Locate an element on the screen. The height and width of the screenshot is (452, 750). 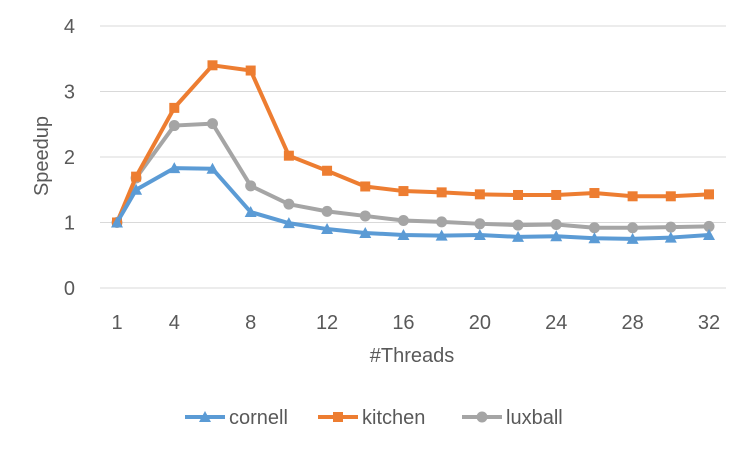
x-tick-label: 4 is located at coordinates (174, 323).